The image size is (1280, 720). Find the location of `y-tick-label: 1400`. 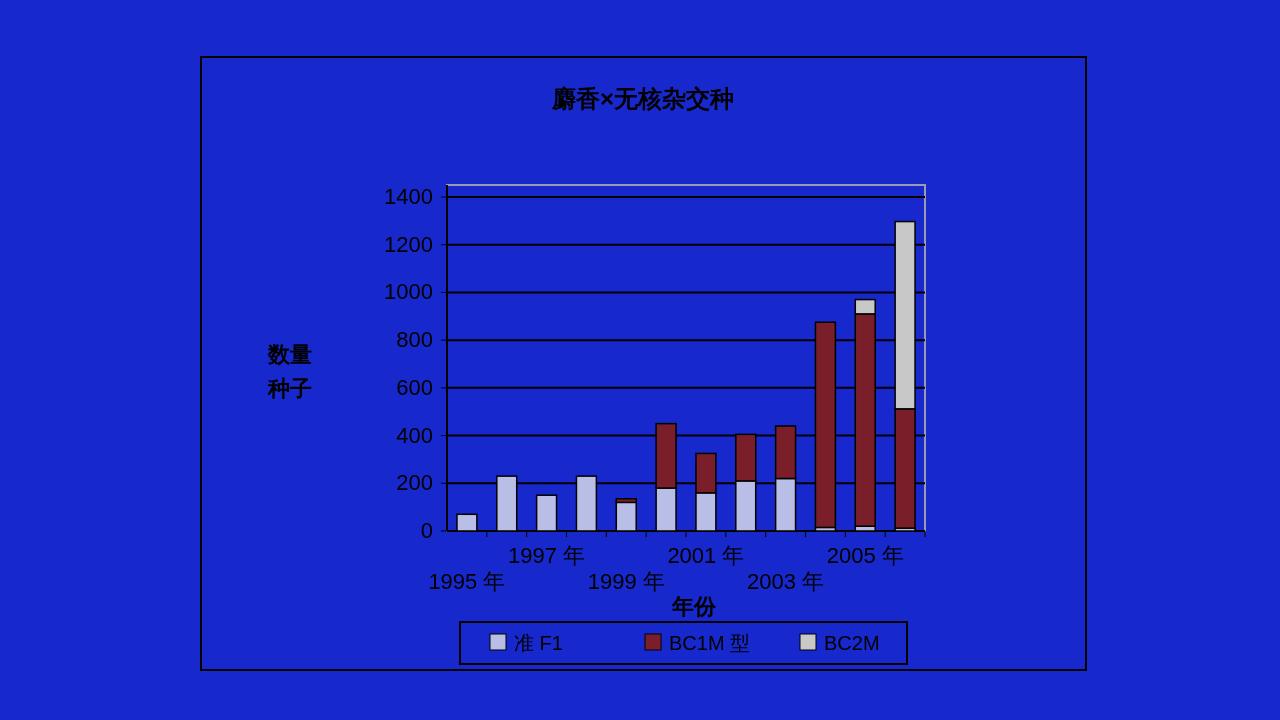

y-tick-label: 1400 is located at coordinates (408, 196).